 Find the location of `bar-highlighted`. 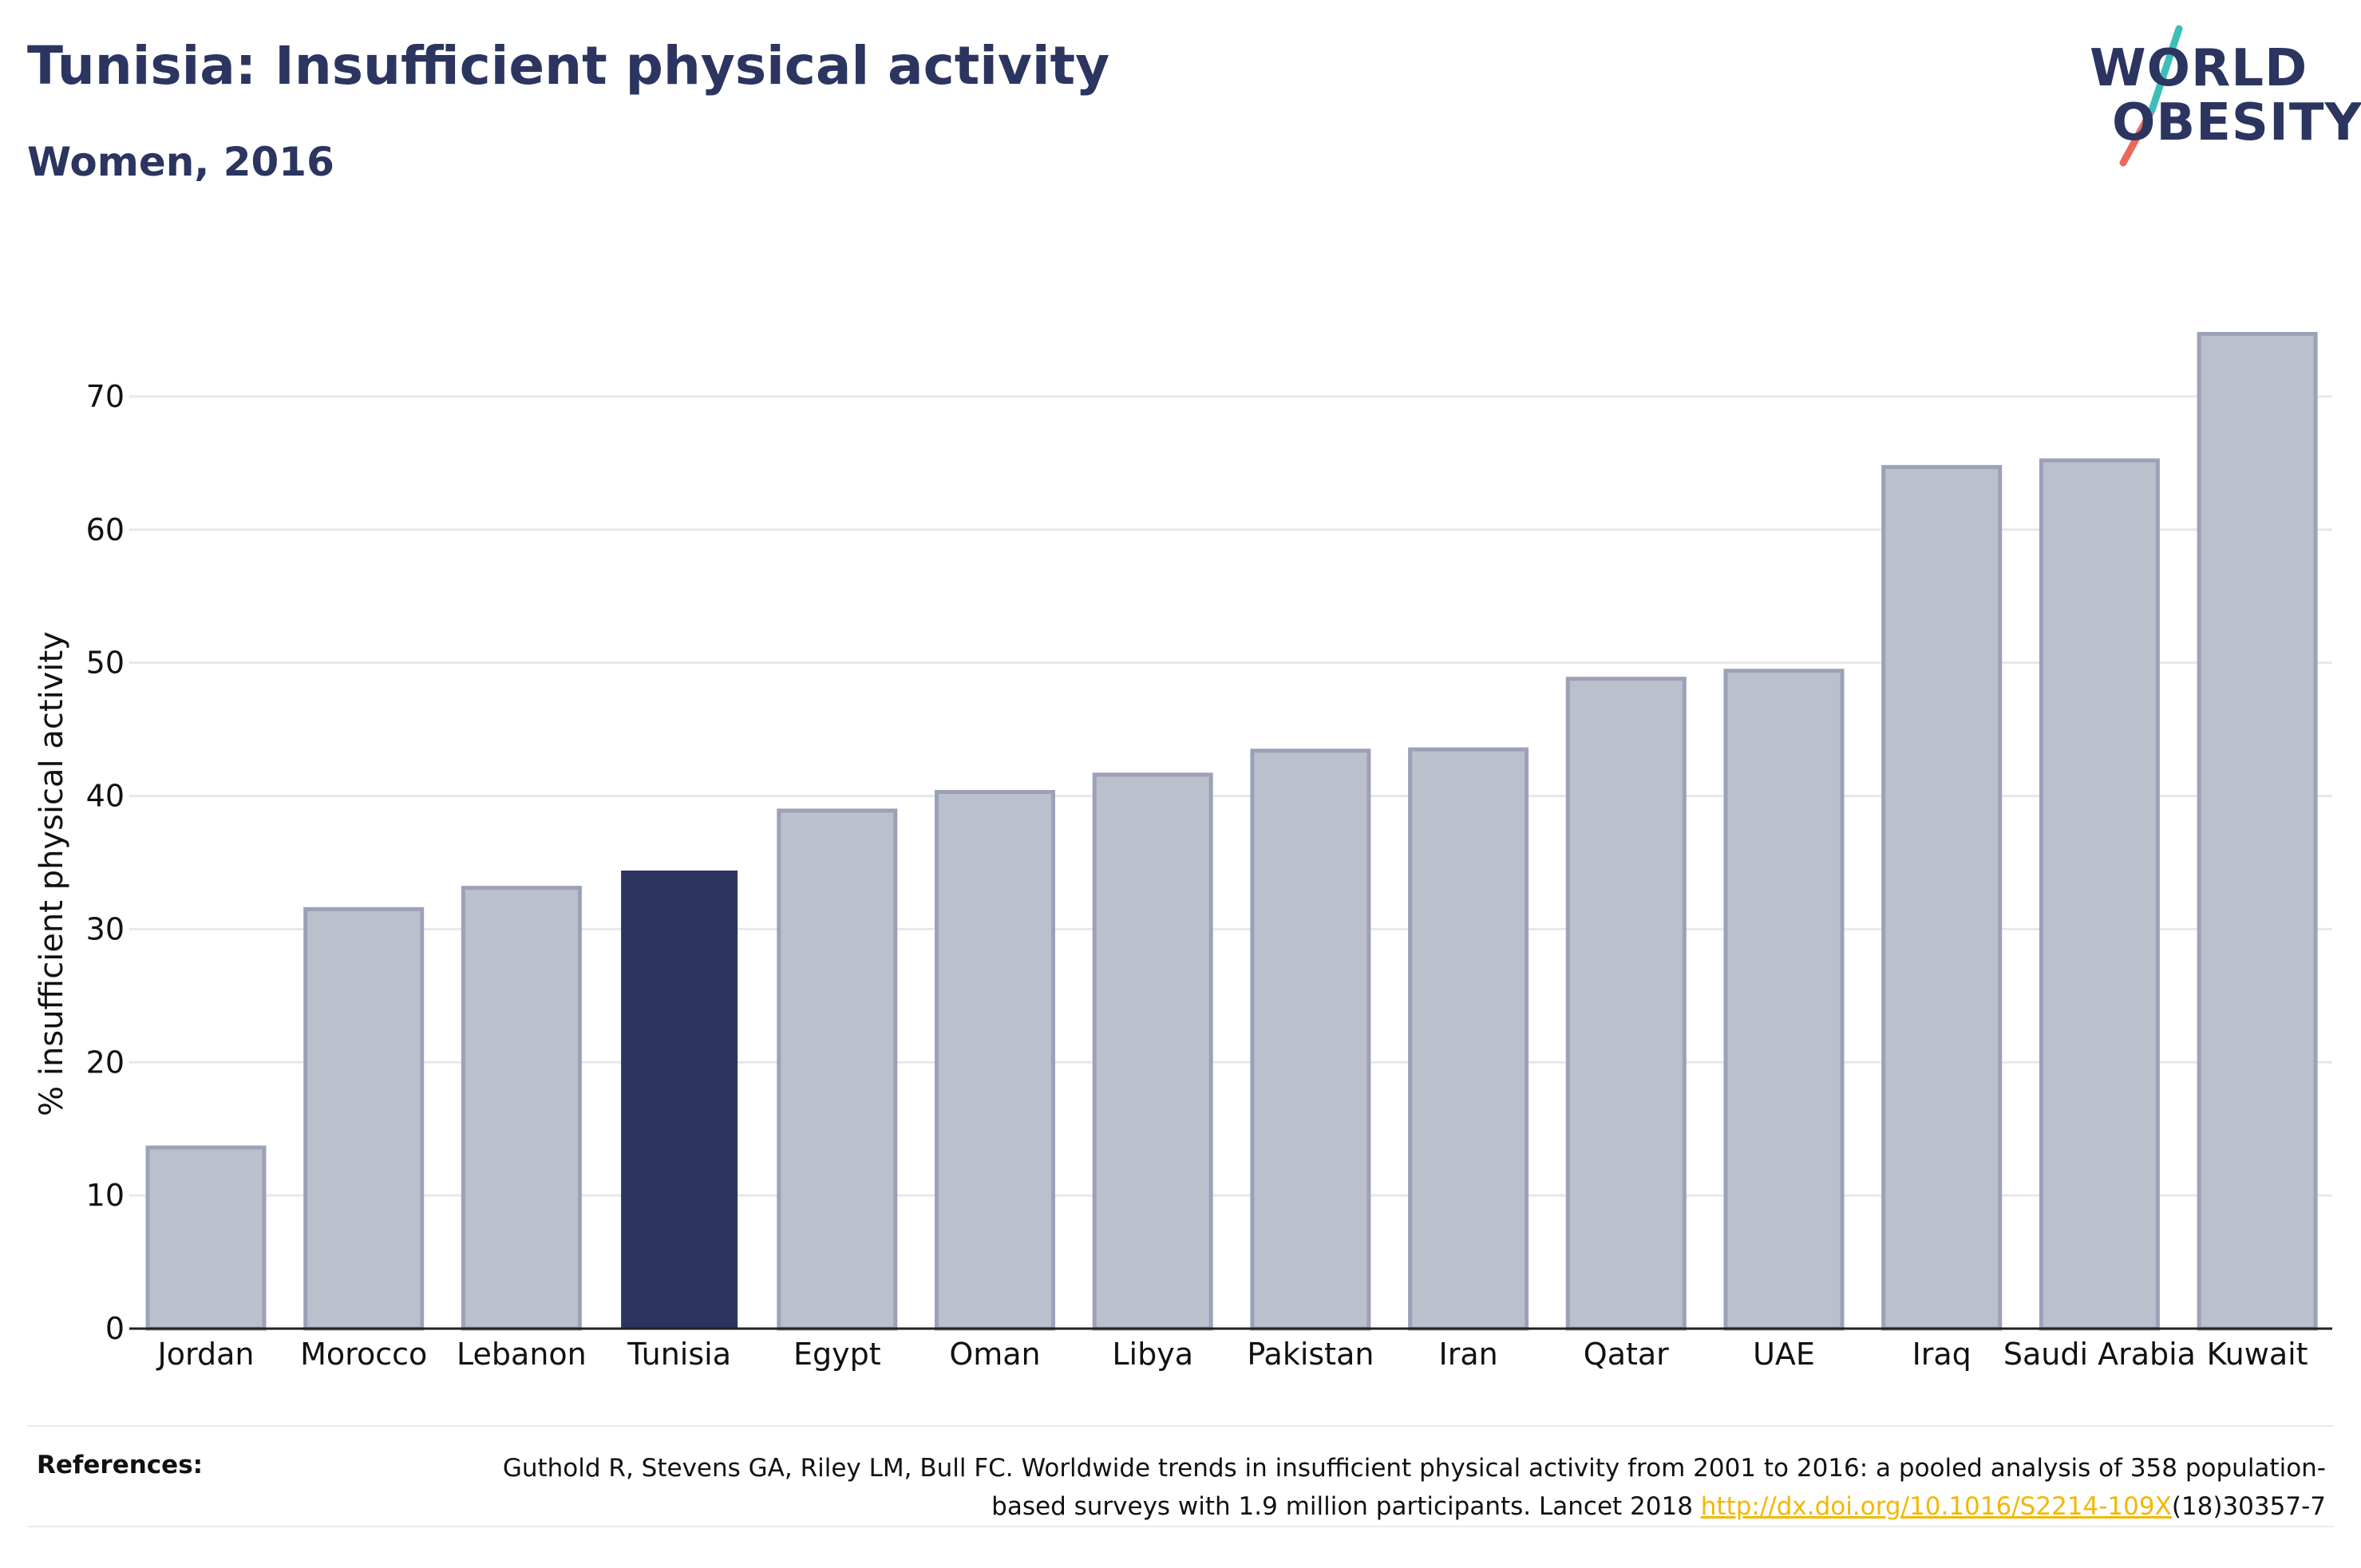

bar-highlighted is located at coordinates (679, 1099).